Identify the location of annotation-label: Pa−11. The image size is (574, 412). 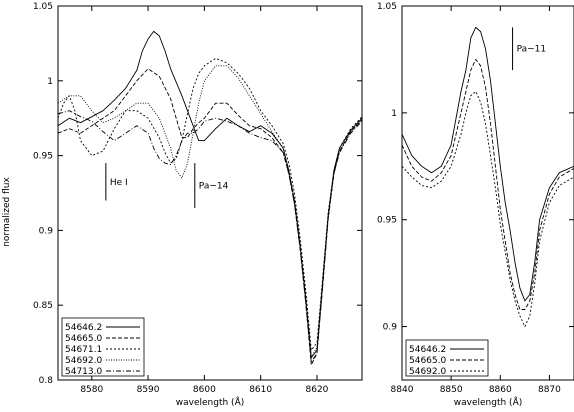
(532, 50).